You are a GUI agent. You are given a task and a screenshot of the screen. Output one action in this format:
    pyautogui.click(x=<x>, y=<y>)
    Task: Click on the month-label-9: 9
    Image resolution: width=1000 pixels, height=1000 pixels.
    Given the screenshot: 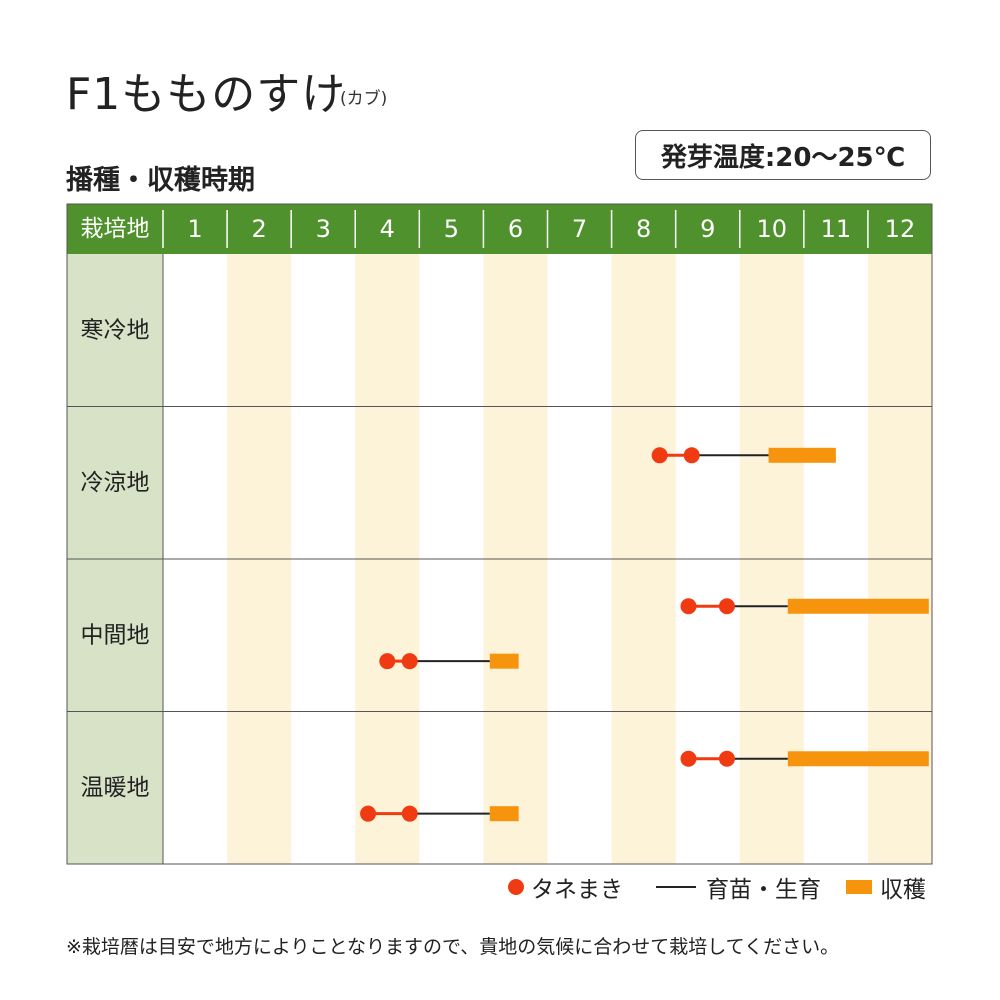 What is the action you would take?
    pyautogui.click(x=707, y=229)
    